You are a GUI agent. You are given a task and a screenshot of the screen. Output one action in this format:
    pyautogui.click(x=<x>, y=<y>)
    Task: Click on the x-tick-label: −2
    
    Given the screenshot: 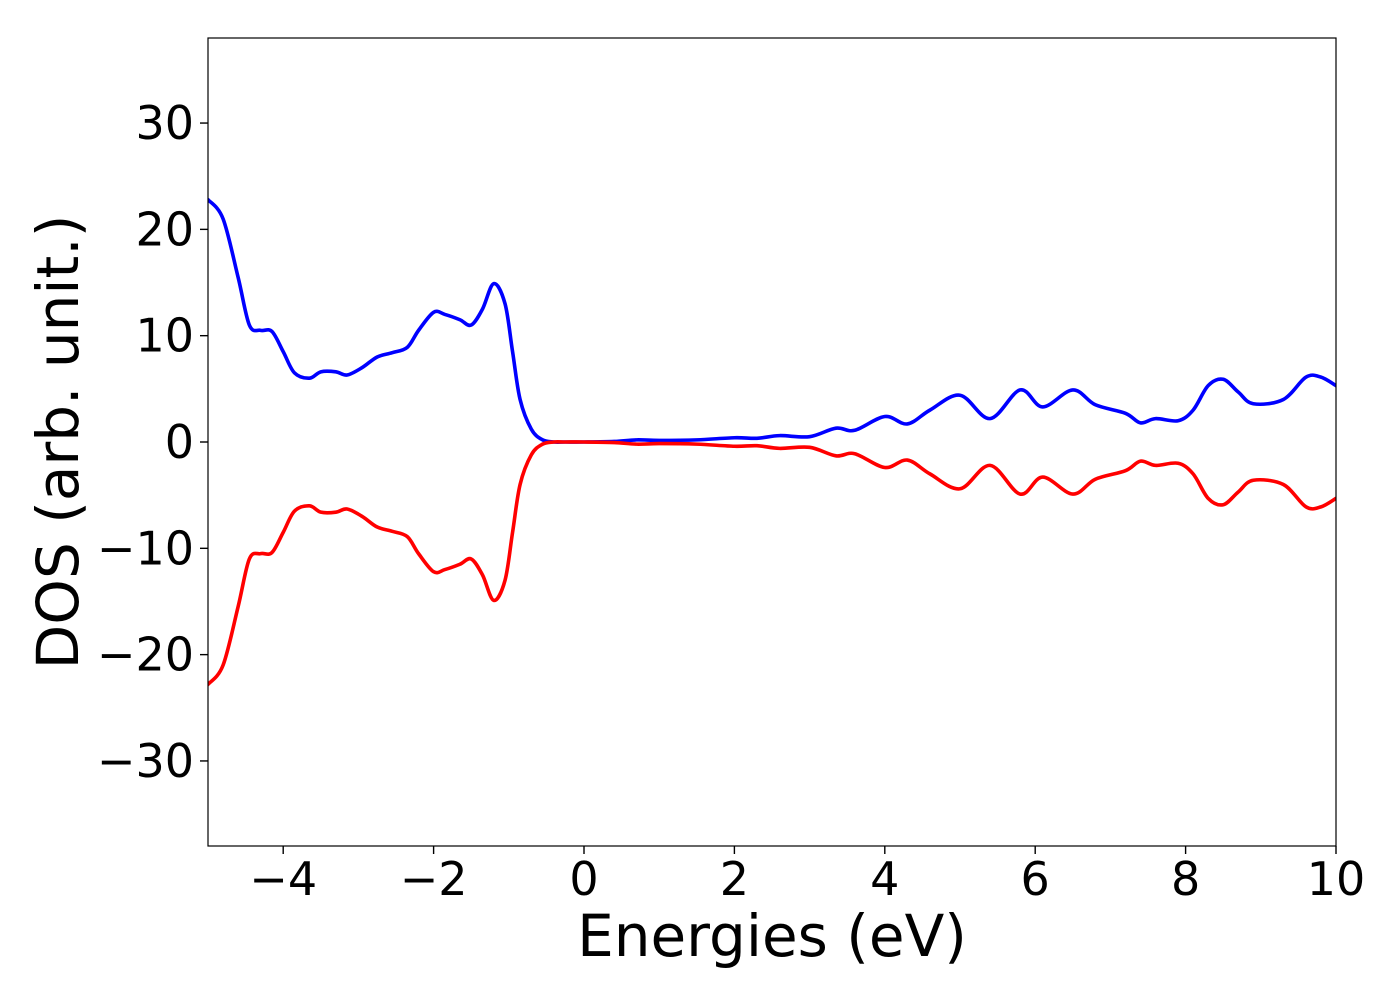 What is the action you would take?
    pyautogui.click(x=434, y=879)
    